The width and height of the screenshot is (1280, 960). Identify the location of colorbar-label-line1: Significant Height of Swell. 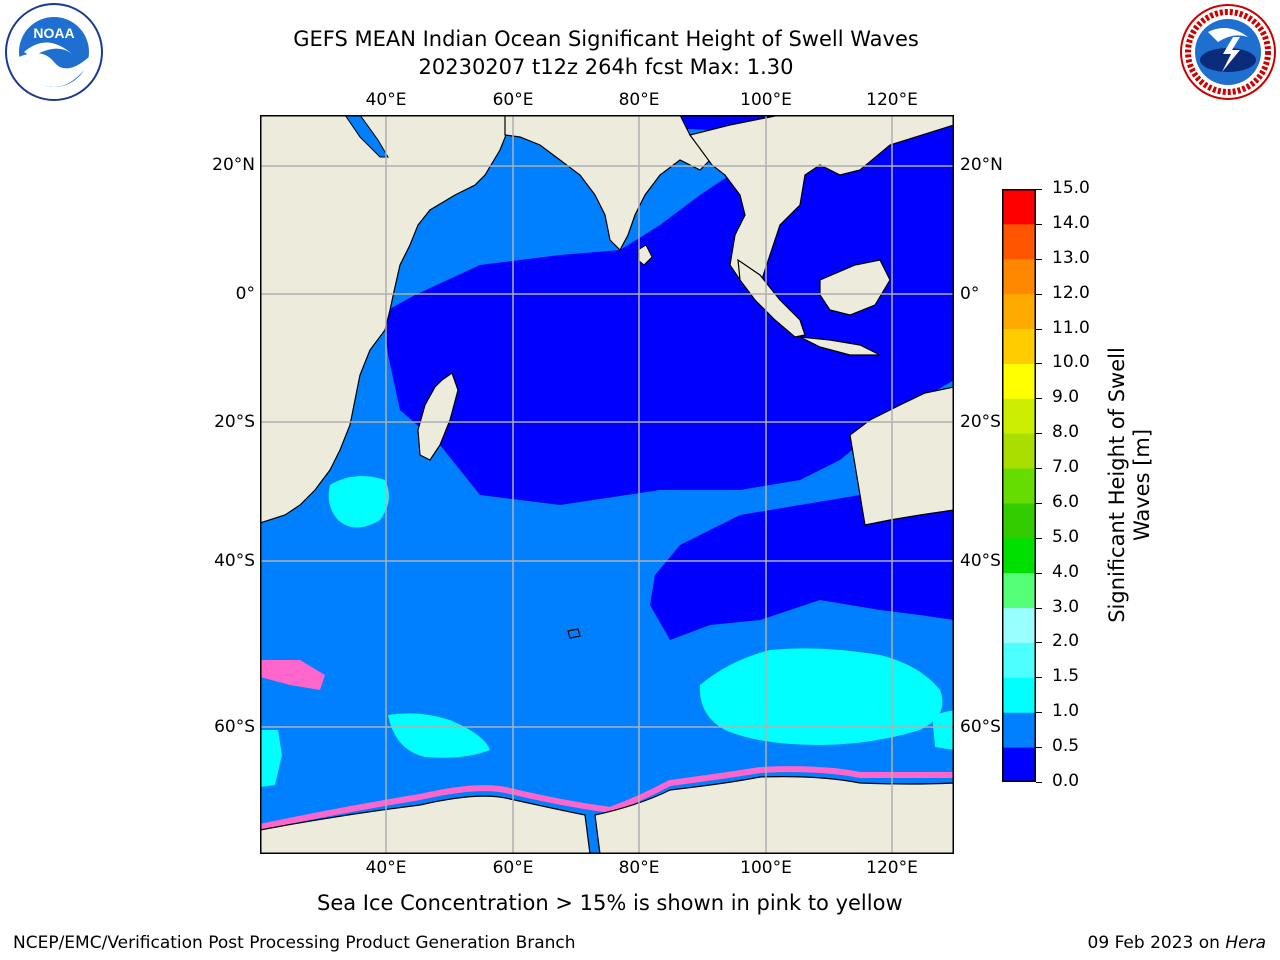
(1117, 485).